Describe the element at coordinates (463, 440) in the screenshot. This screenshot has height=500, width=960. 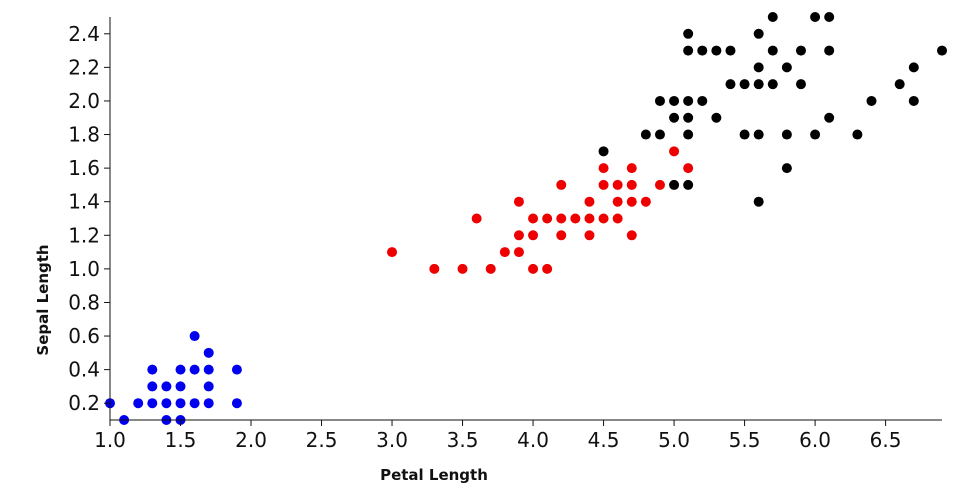
I see `x-tick-label: 3.5` at that location.